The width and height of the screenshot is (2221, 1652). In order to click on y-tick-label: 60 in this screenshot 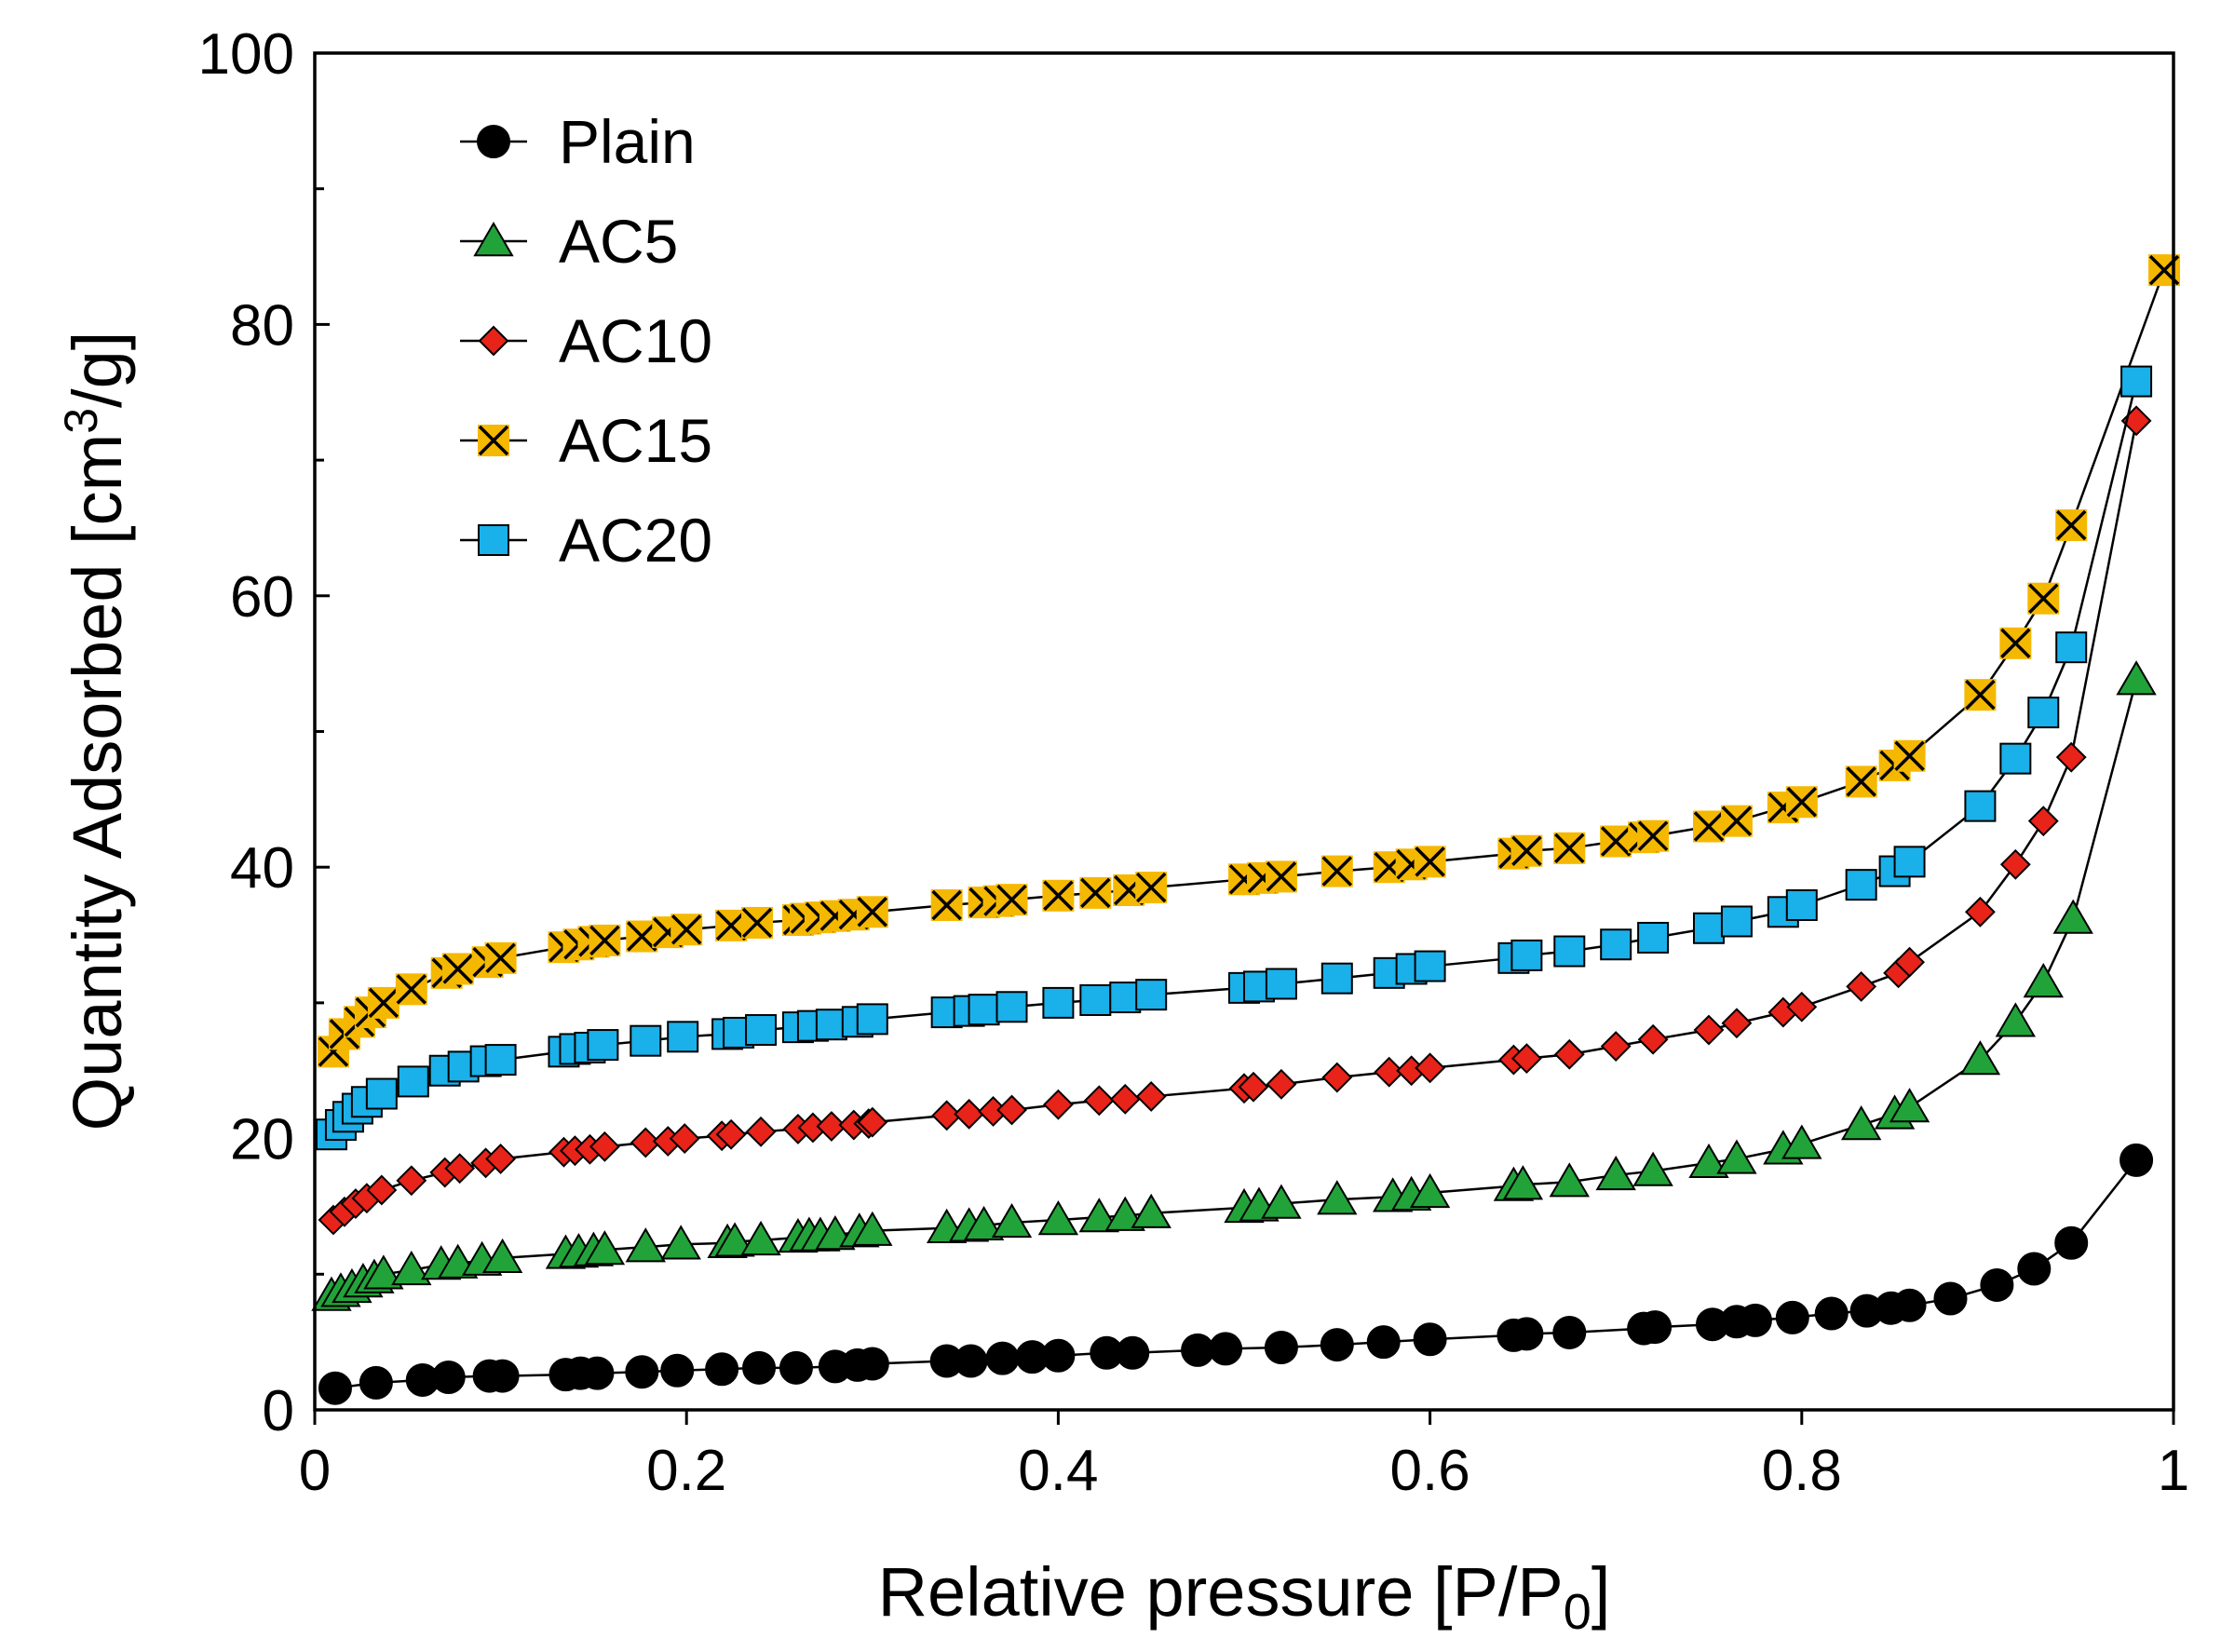, I will do `click(262, 597)`.